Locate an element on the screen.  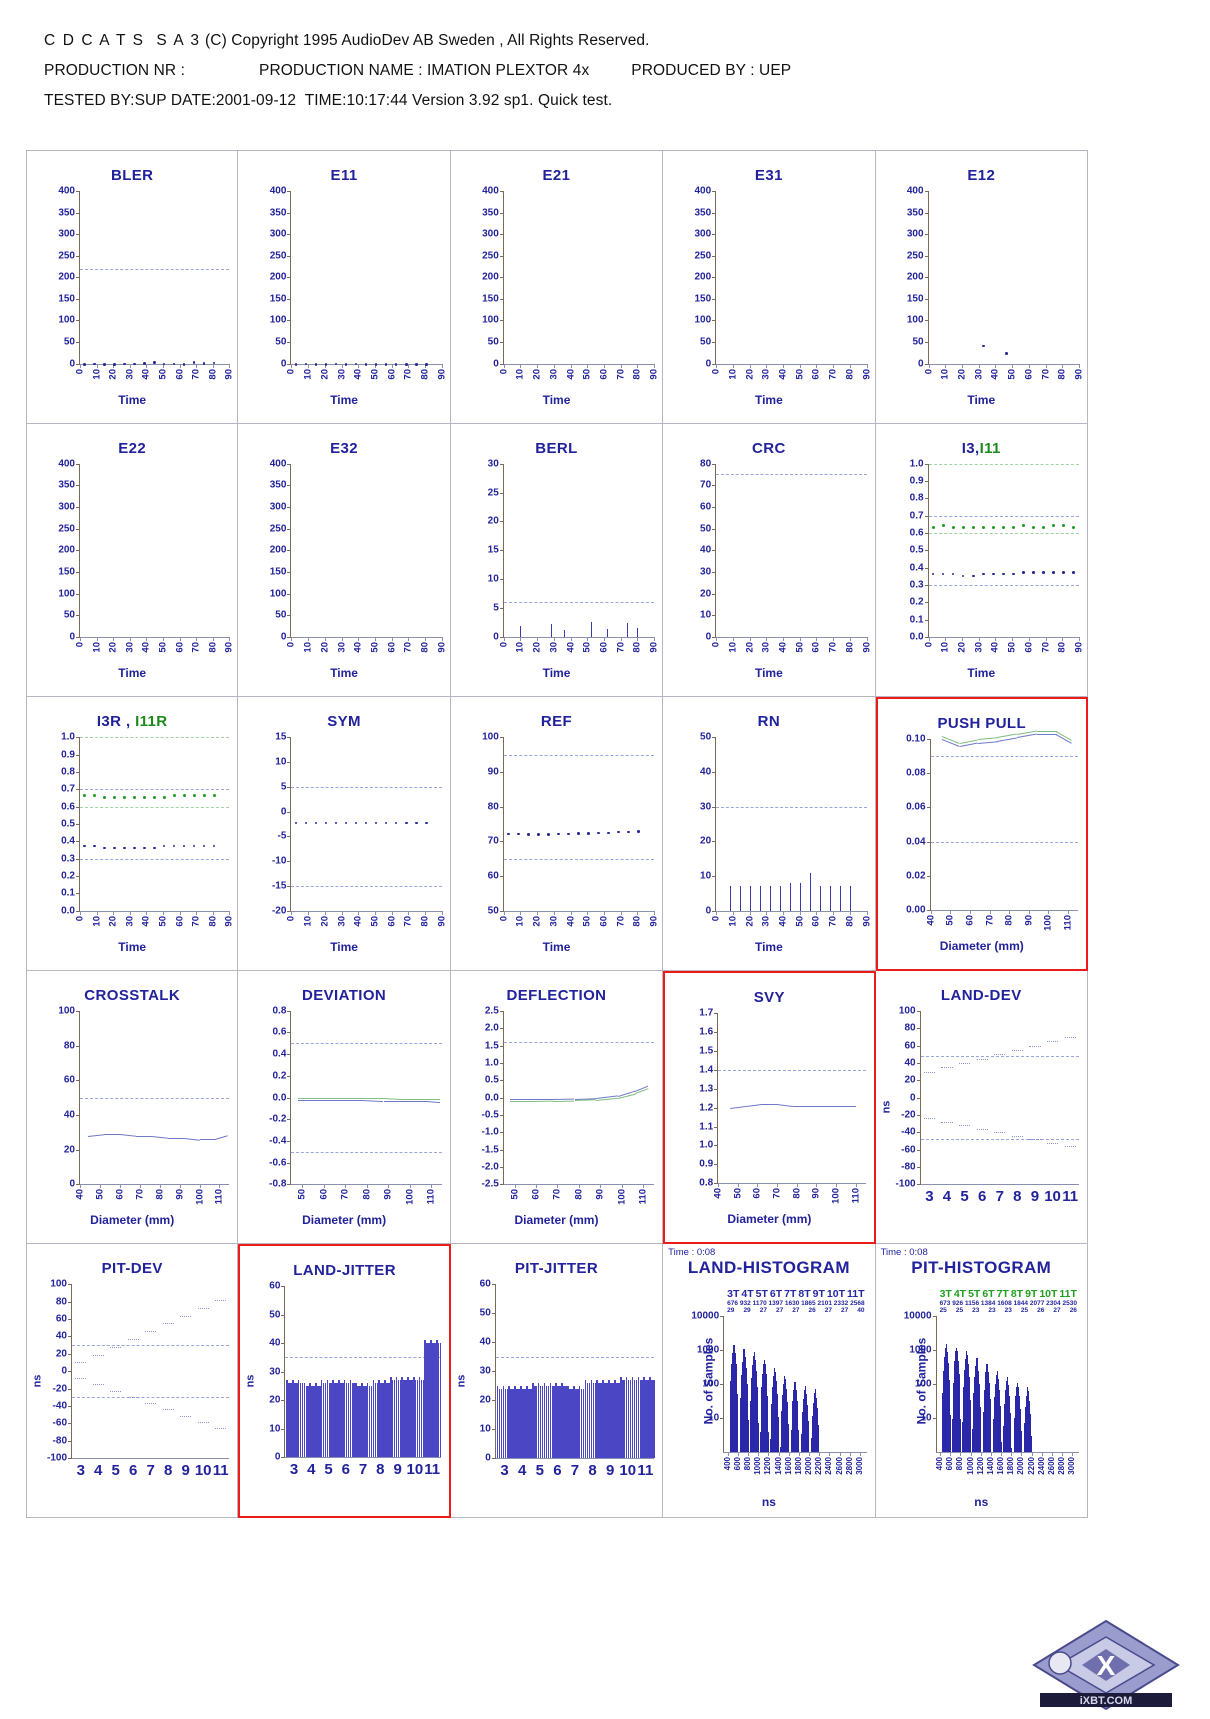
x-tick-label: 1200 is located at coordinates (980, 1465).